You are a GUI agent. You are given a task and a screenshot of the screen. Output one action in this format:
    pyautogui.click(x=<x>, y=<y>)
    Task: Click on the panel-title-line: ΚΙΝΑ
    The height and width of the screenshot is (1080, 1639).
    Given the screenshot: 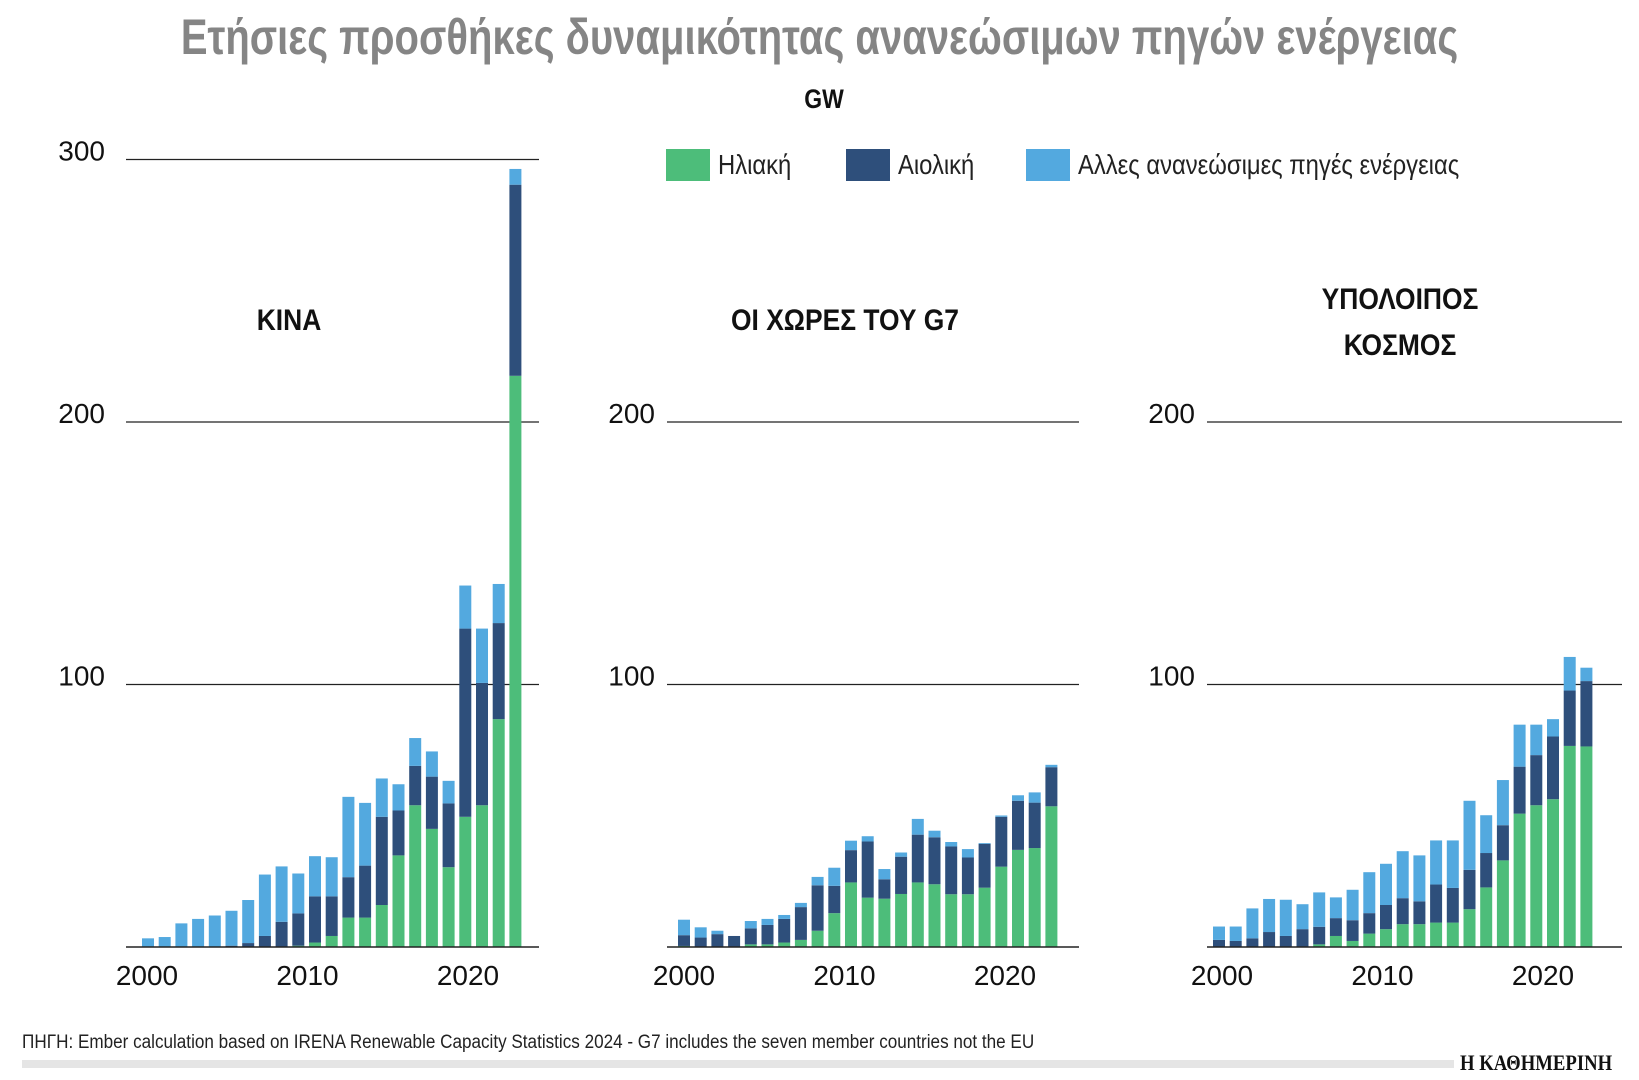 What is the action you would take?
    pyautogui.click(x=289, y=320)
    